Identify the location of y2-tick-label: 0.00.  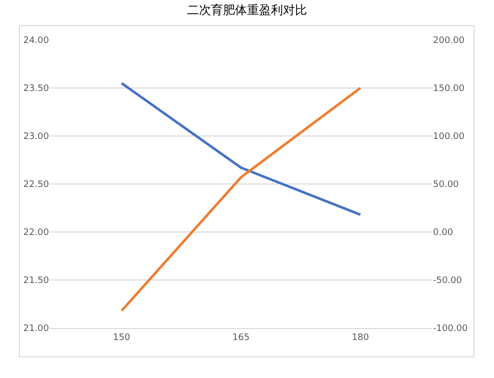
(443, 233).